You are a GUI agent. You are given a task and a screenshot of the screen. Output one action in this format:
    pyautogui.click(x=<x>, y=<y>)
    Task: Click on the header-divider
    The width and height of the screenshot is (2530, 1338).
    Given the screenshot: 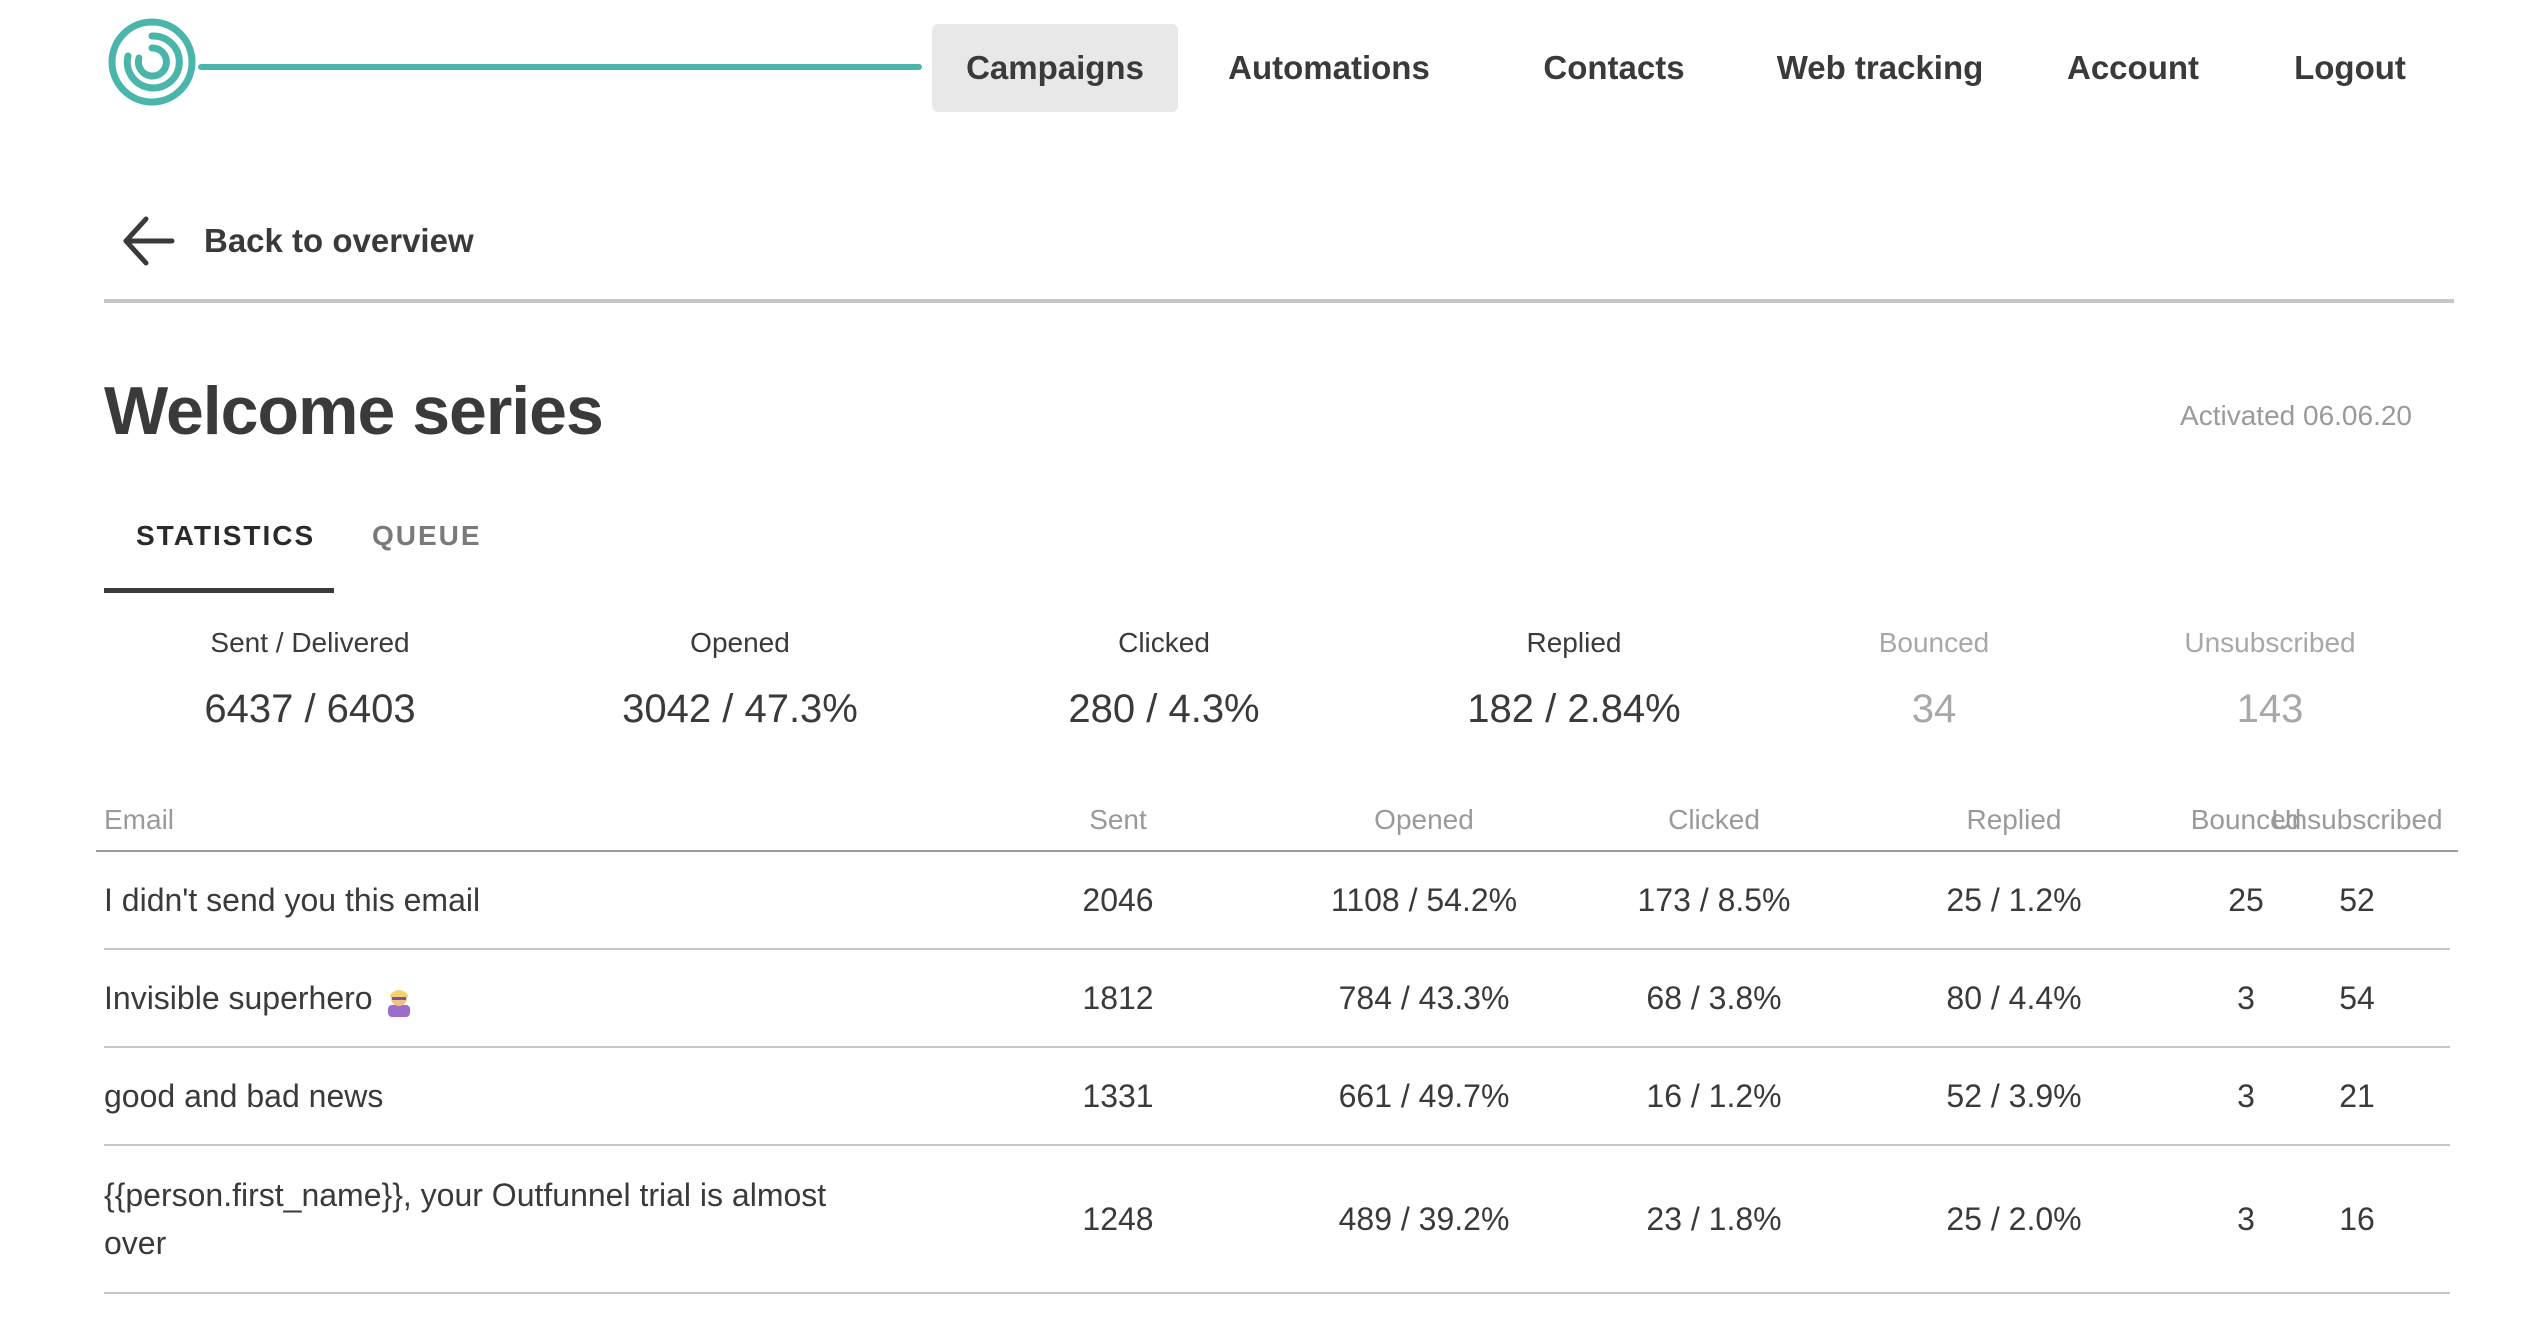 What is the action you would take?
    pyautogui.click(x=1279, y=301)
    